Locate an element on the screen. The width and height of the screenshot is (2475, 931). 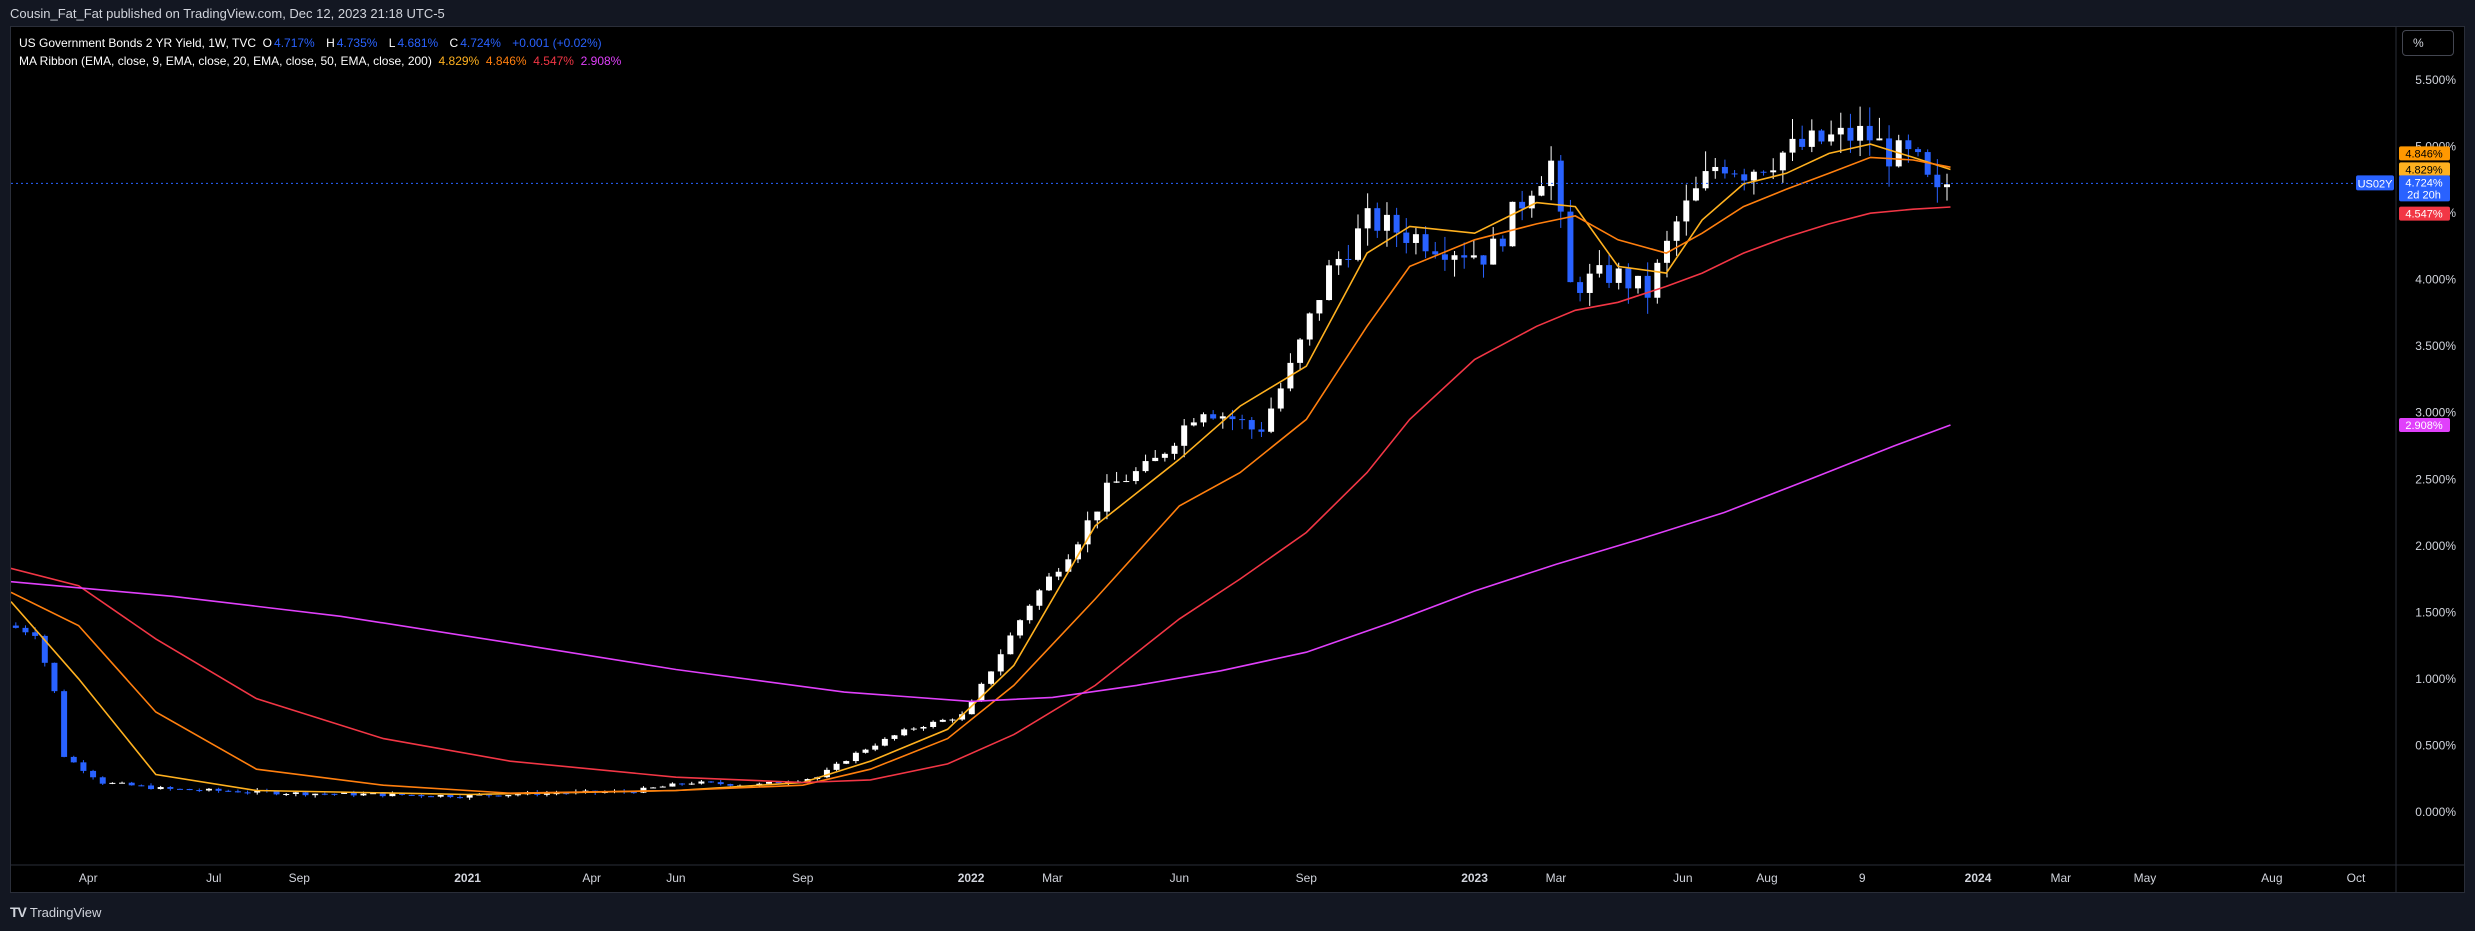
x-tick-label: 2022 is located at coordinates (971, 878).